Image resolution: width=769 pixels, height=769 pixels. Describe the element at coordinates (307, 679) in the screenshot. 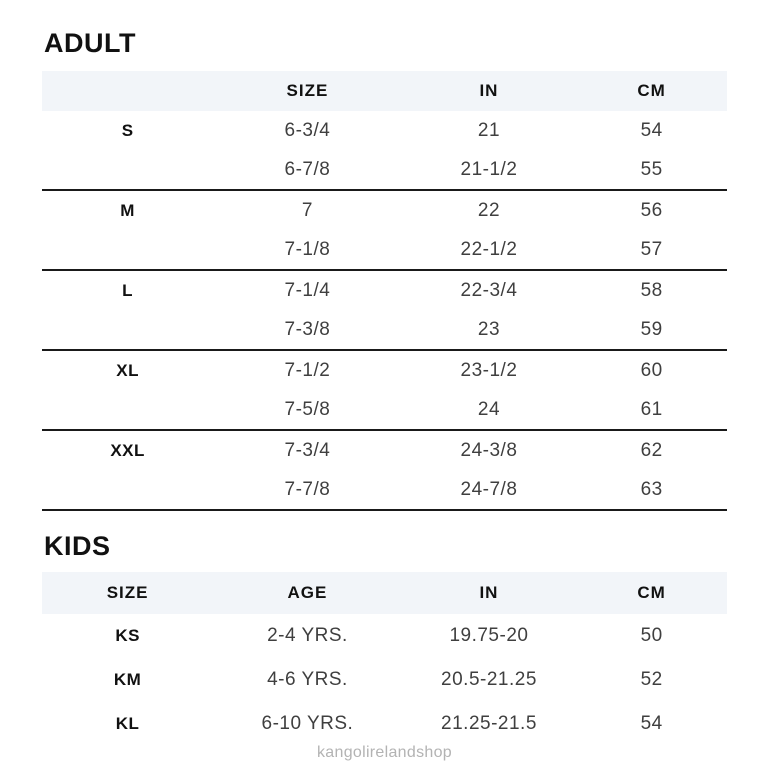

I see `age-value: 4-6 YRS.` at that location.